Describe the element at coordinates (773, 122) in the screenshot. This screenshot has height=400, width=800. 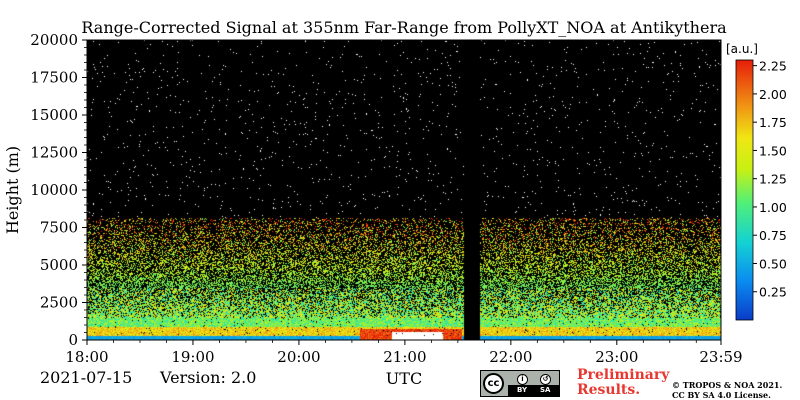
I see `colorbar-tick-label: 1.75` at that location.